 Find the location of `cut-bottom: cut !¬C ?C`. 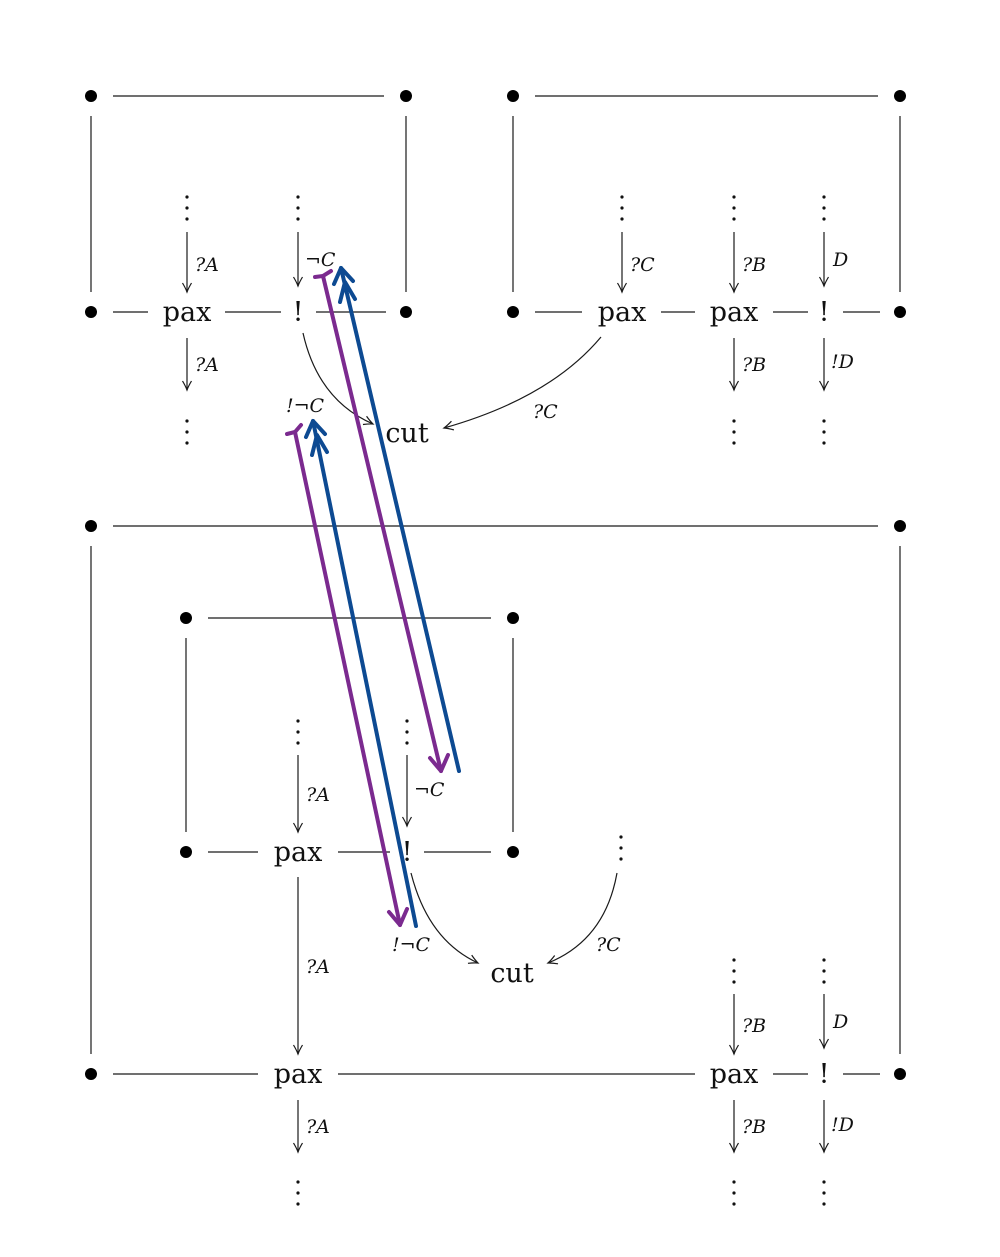

cut-bottom: cut !¬C ?C is located at coordinates (507, 912).